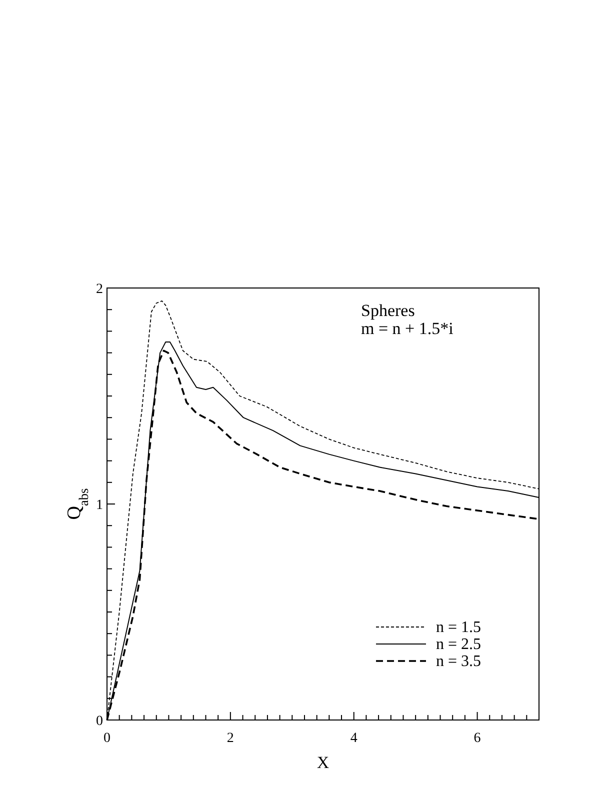  What do you see at coordinates (99, 289) in the screenshot?
I see `y-tick-label: 2` at bounding box center [99, 289].